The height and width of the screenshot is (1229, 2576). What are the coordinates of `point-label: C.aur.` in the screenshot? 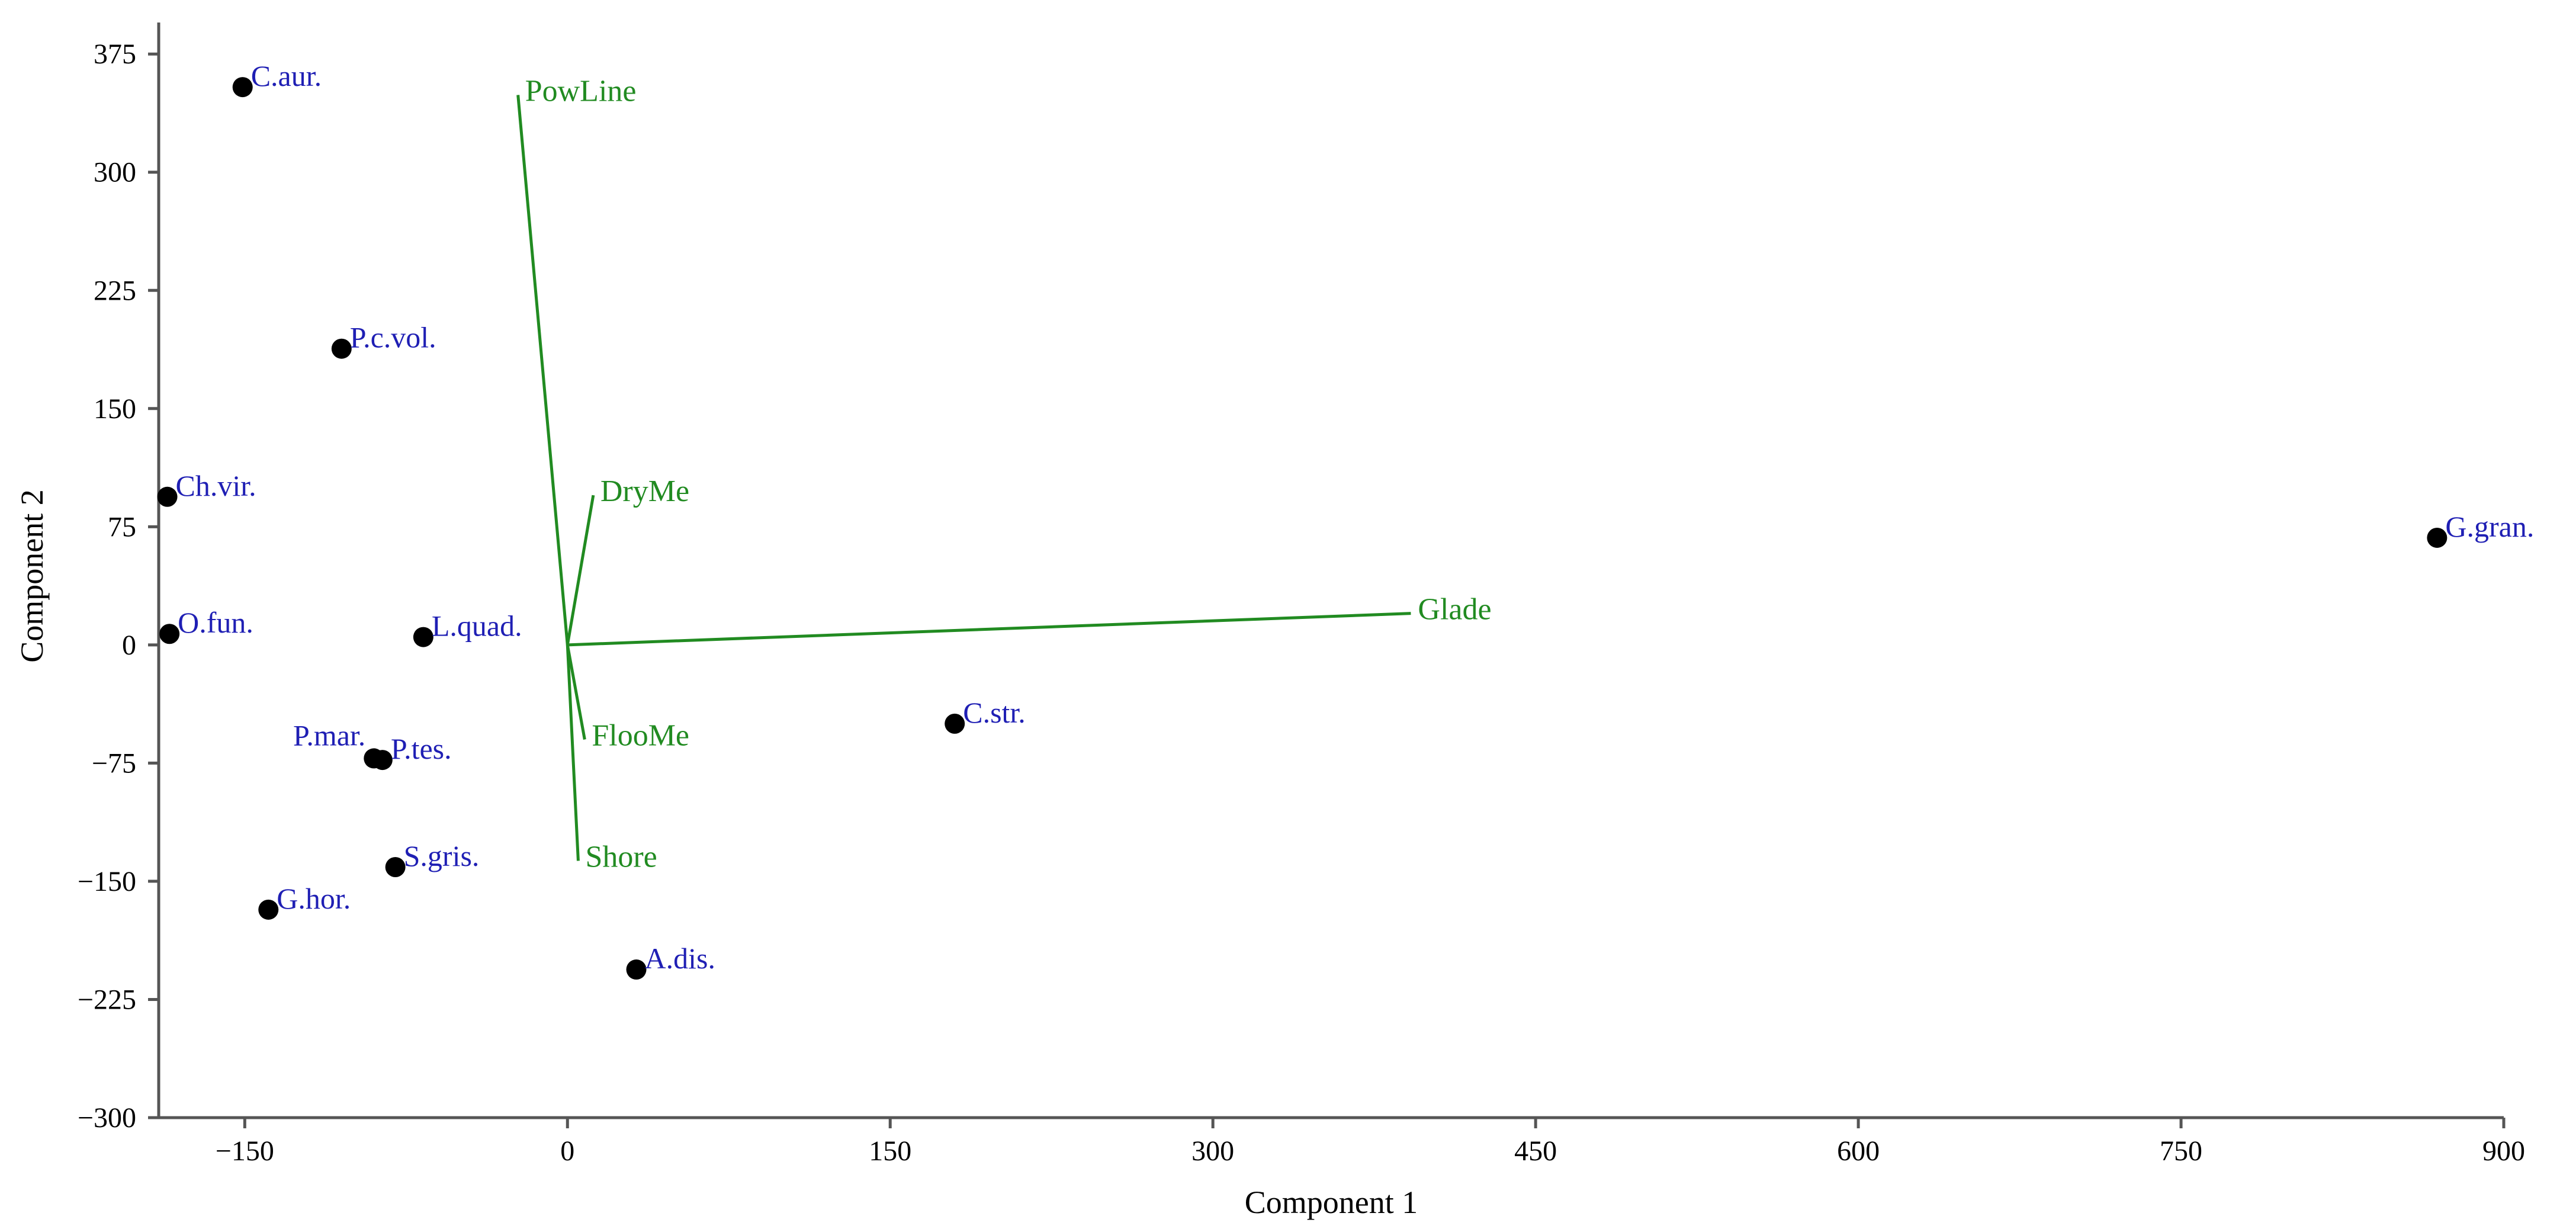 It's located at (286, 76).